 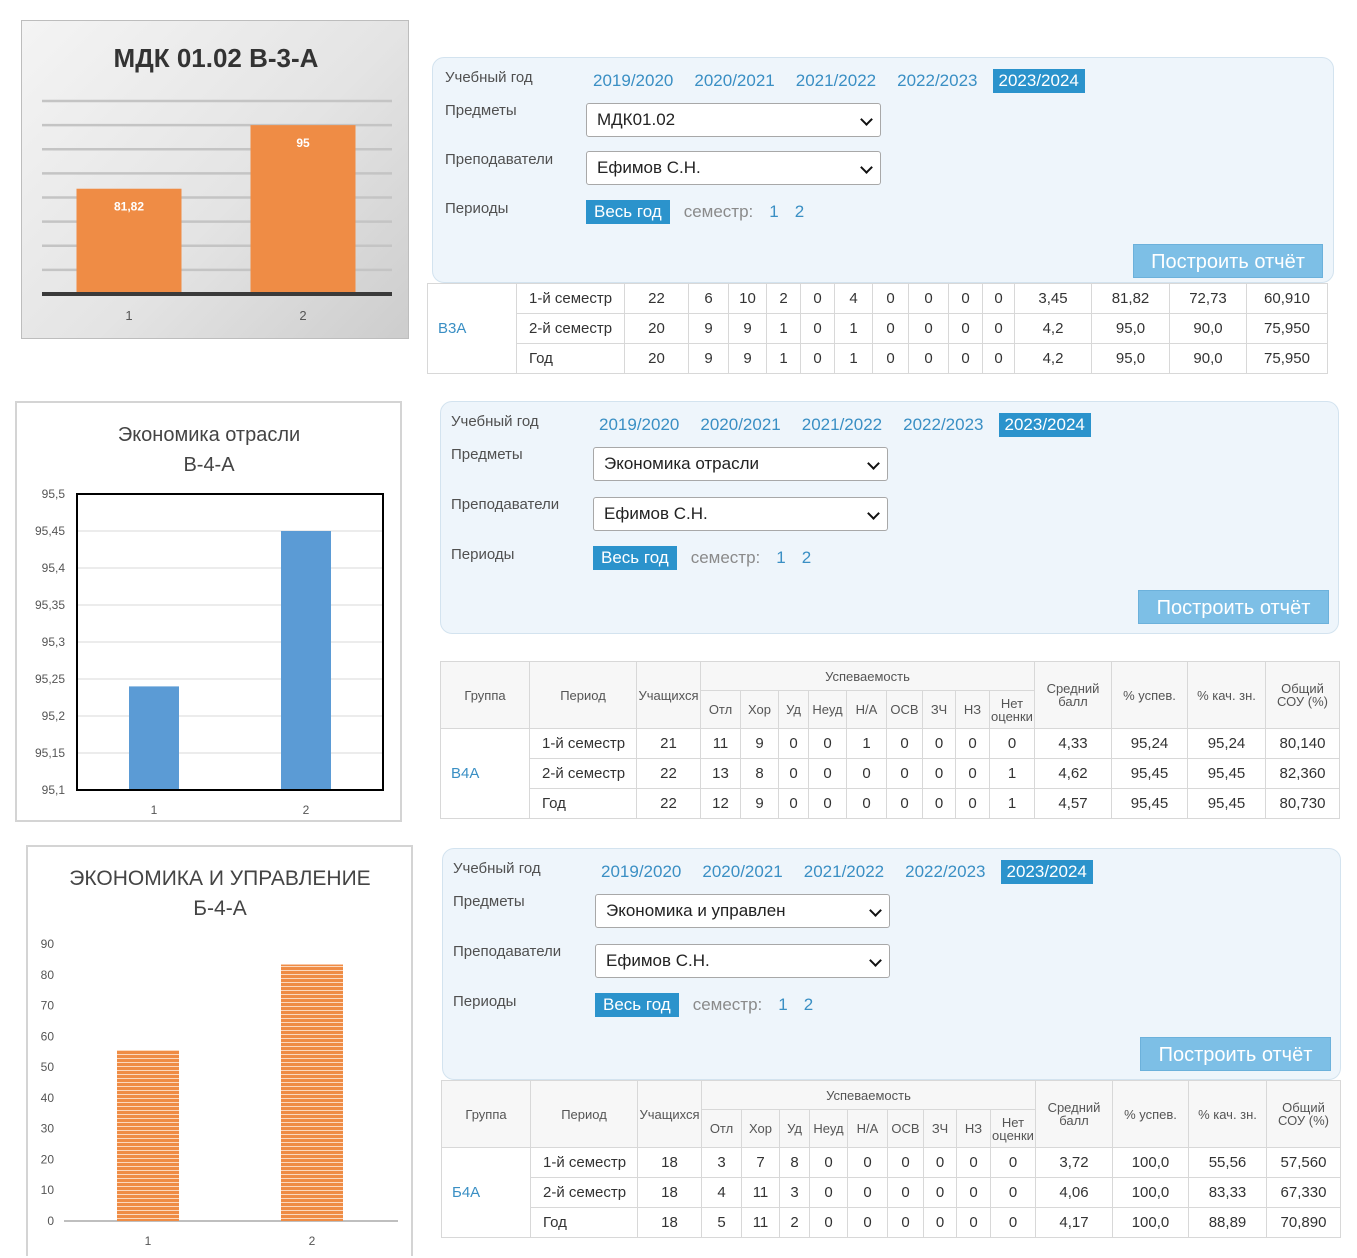 I want to click on subject-select: Экономика и управлен, so click(x=742, y=911).